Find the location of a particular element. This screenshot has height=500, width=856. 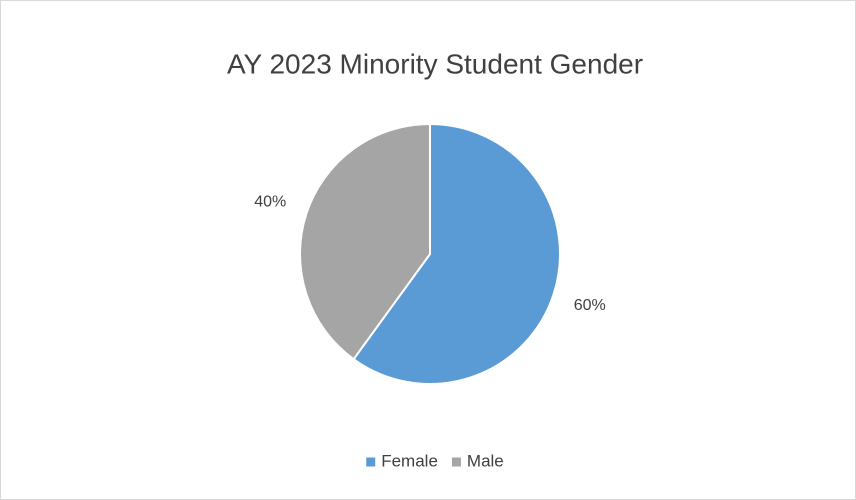

legend-label: Male is located at coordinates (485, 460).